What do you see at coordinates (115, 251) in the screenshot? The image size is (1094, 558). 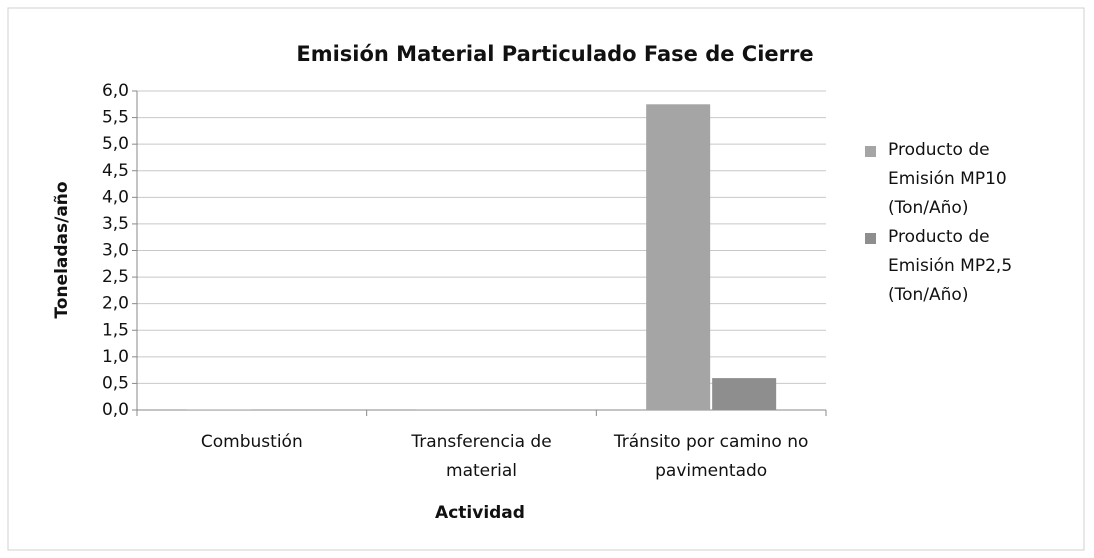 I see `y-tick-label: 3,0` at bounding box center [115, 251].